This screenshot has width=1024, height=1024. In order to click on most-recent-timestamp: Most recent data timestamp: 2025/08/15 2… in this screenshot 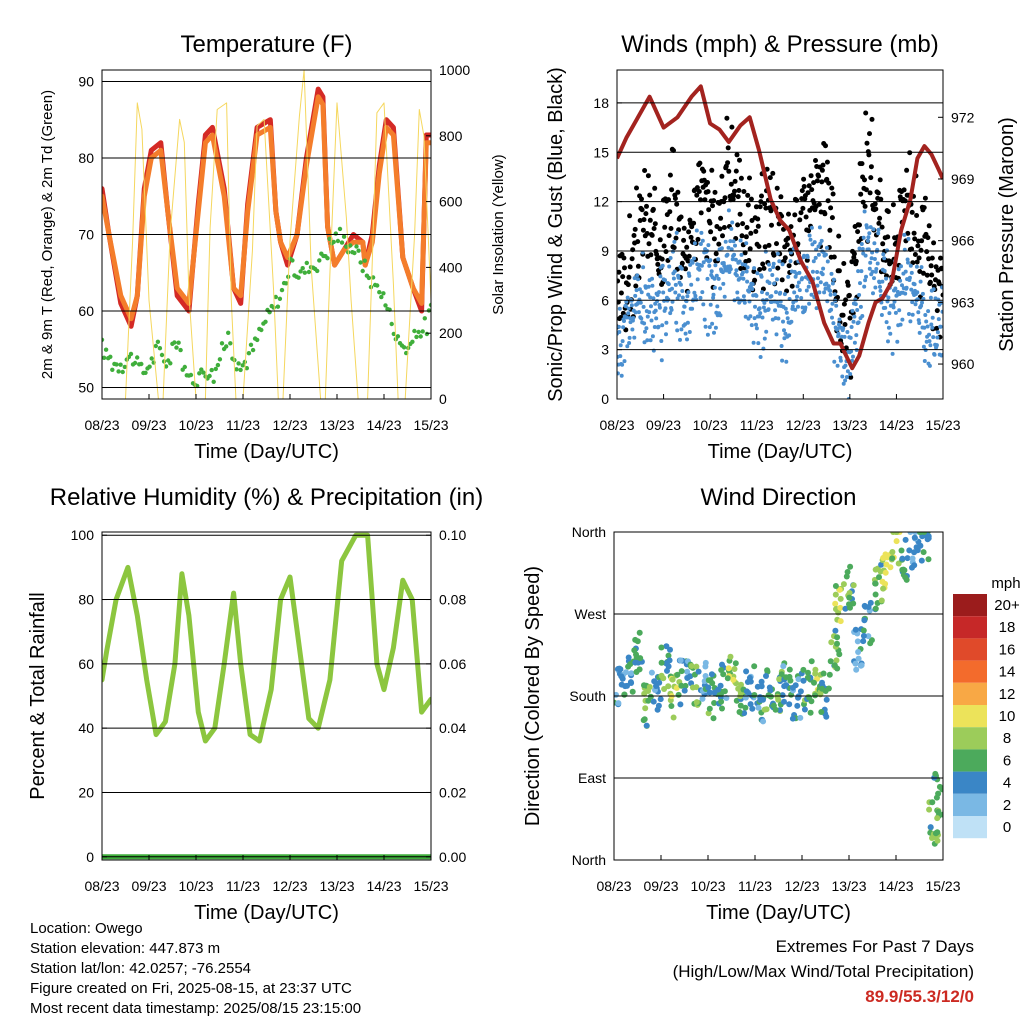, I will do `click(196, 1008)`.